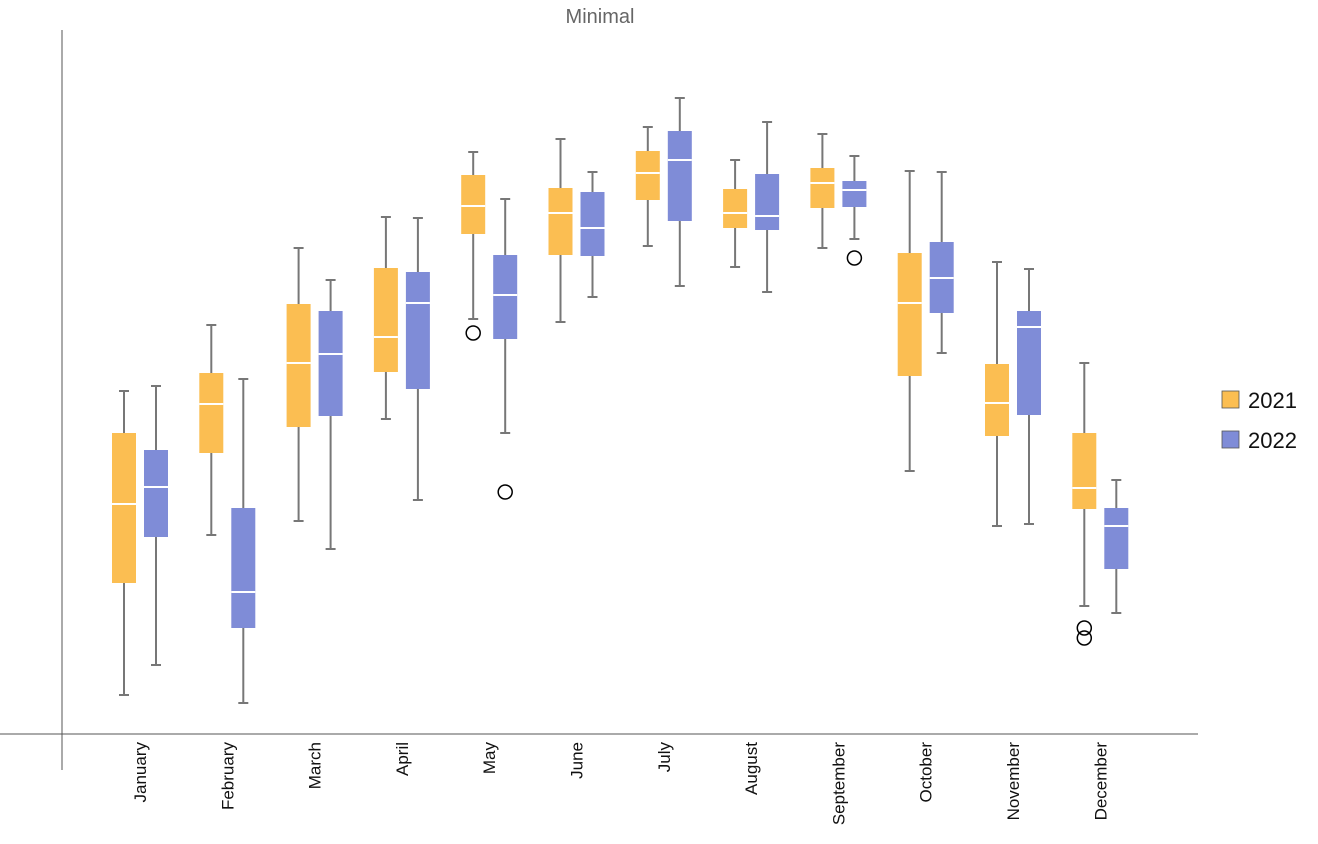 The width and height of the screenshot is (1318, 844). What do you see at coordinates (227, 776) in the screenshot?
I see `x-tick-label: February` at bounding box center [227, 776].